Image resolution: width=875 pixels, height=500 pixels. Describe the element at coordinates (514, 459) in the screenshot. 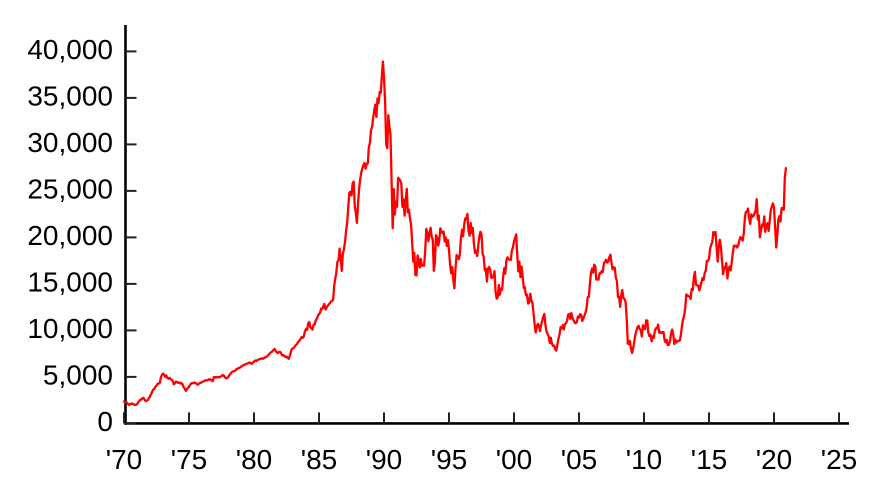

I see `x-tick-label: '00` at that location.